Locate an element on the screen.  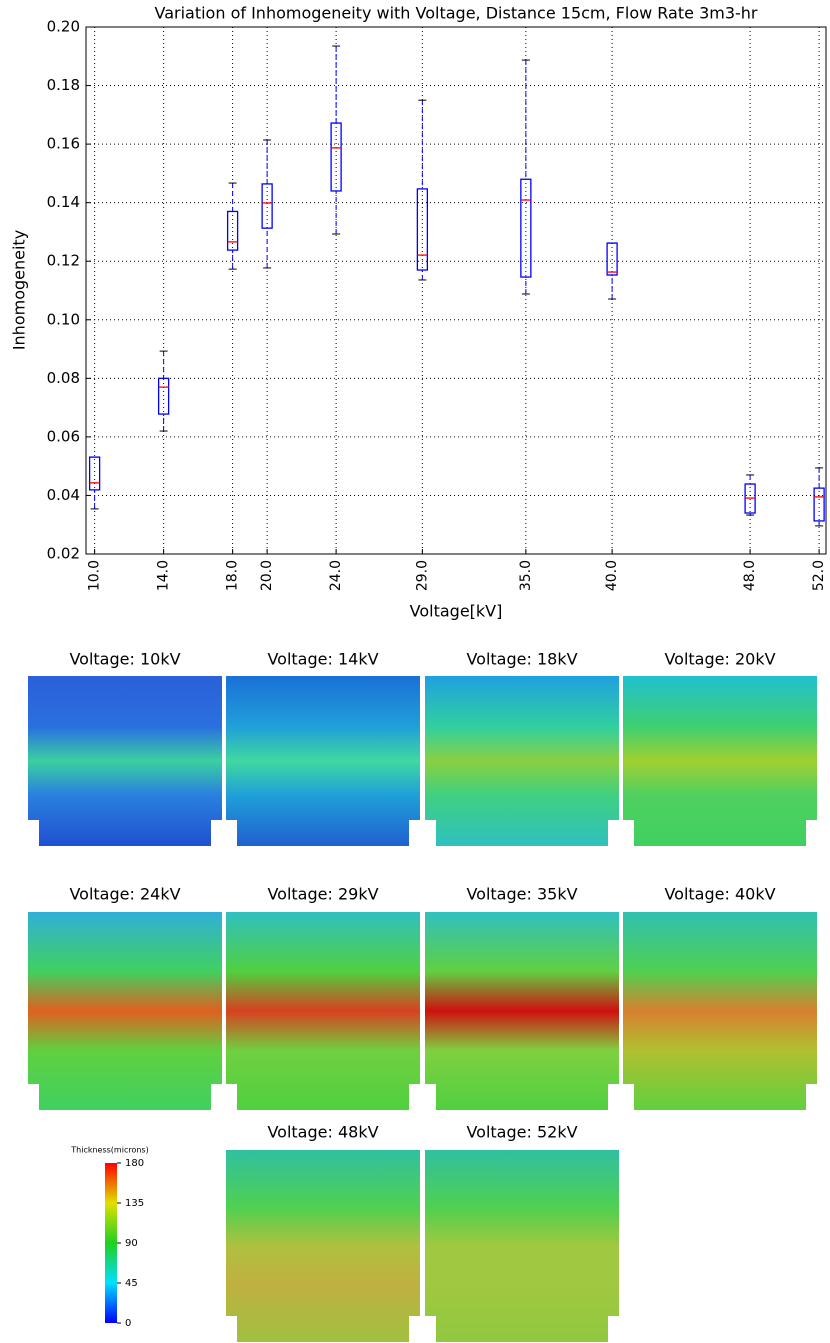
y-tick-label: 0.02 is located at coordinates (63, 554).